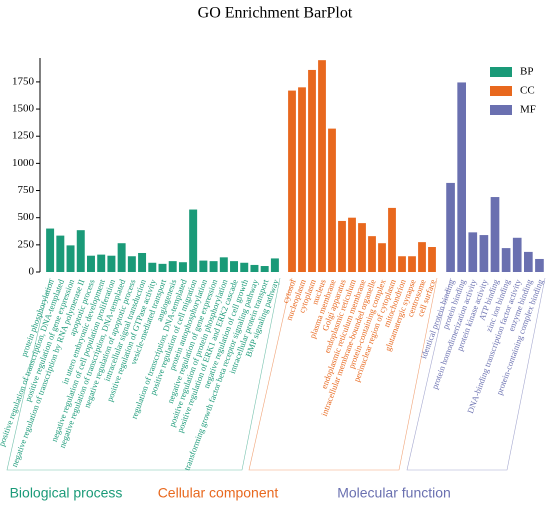  I want to click on y-tick-label: 0, so click(32, 272).